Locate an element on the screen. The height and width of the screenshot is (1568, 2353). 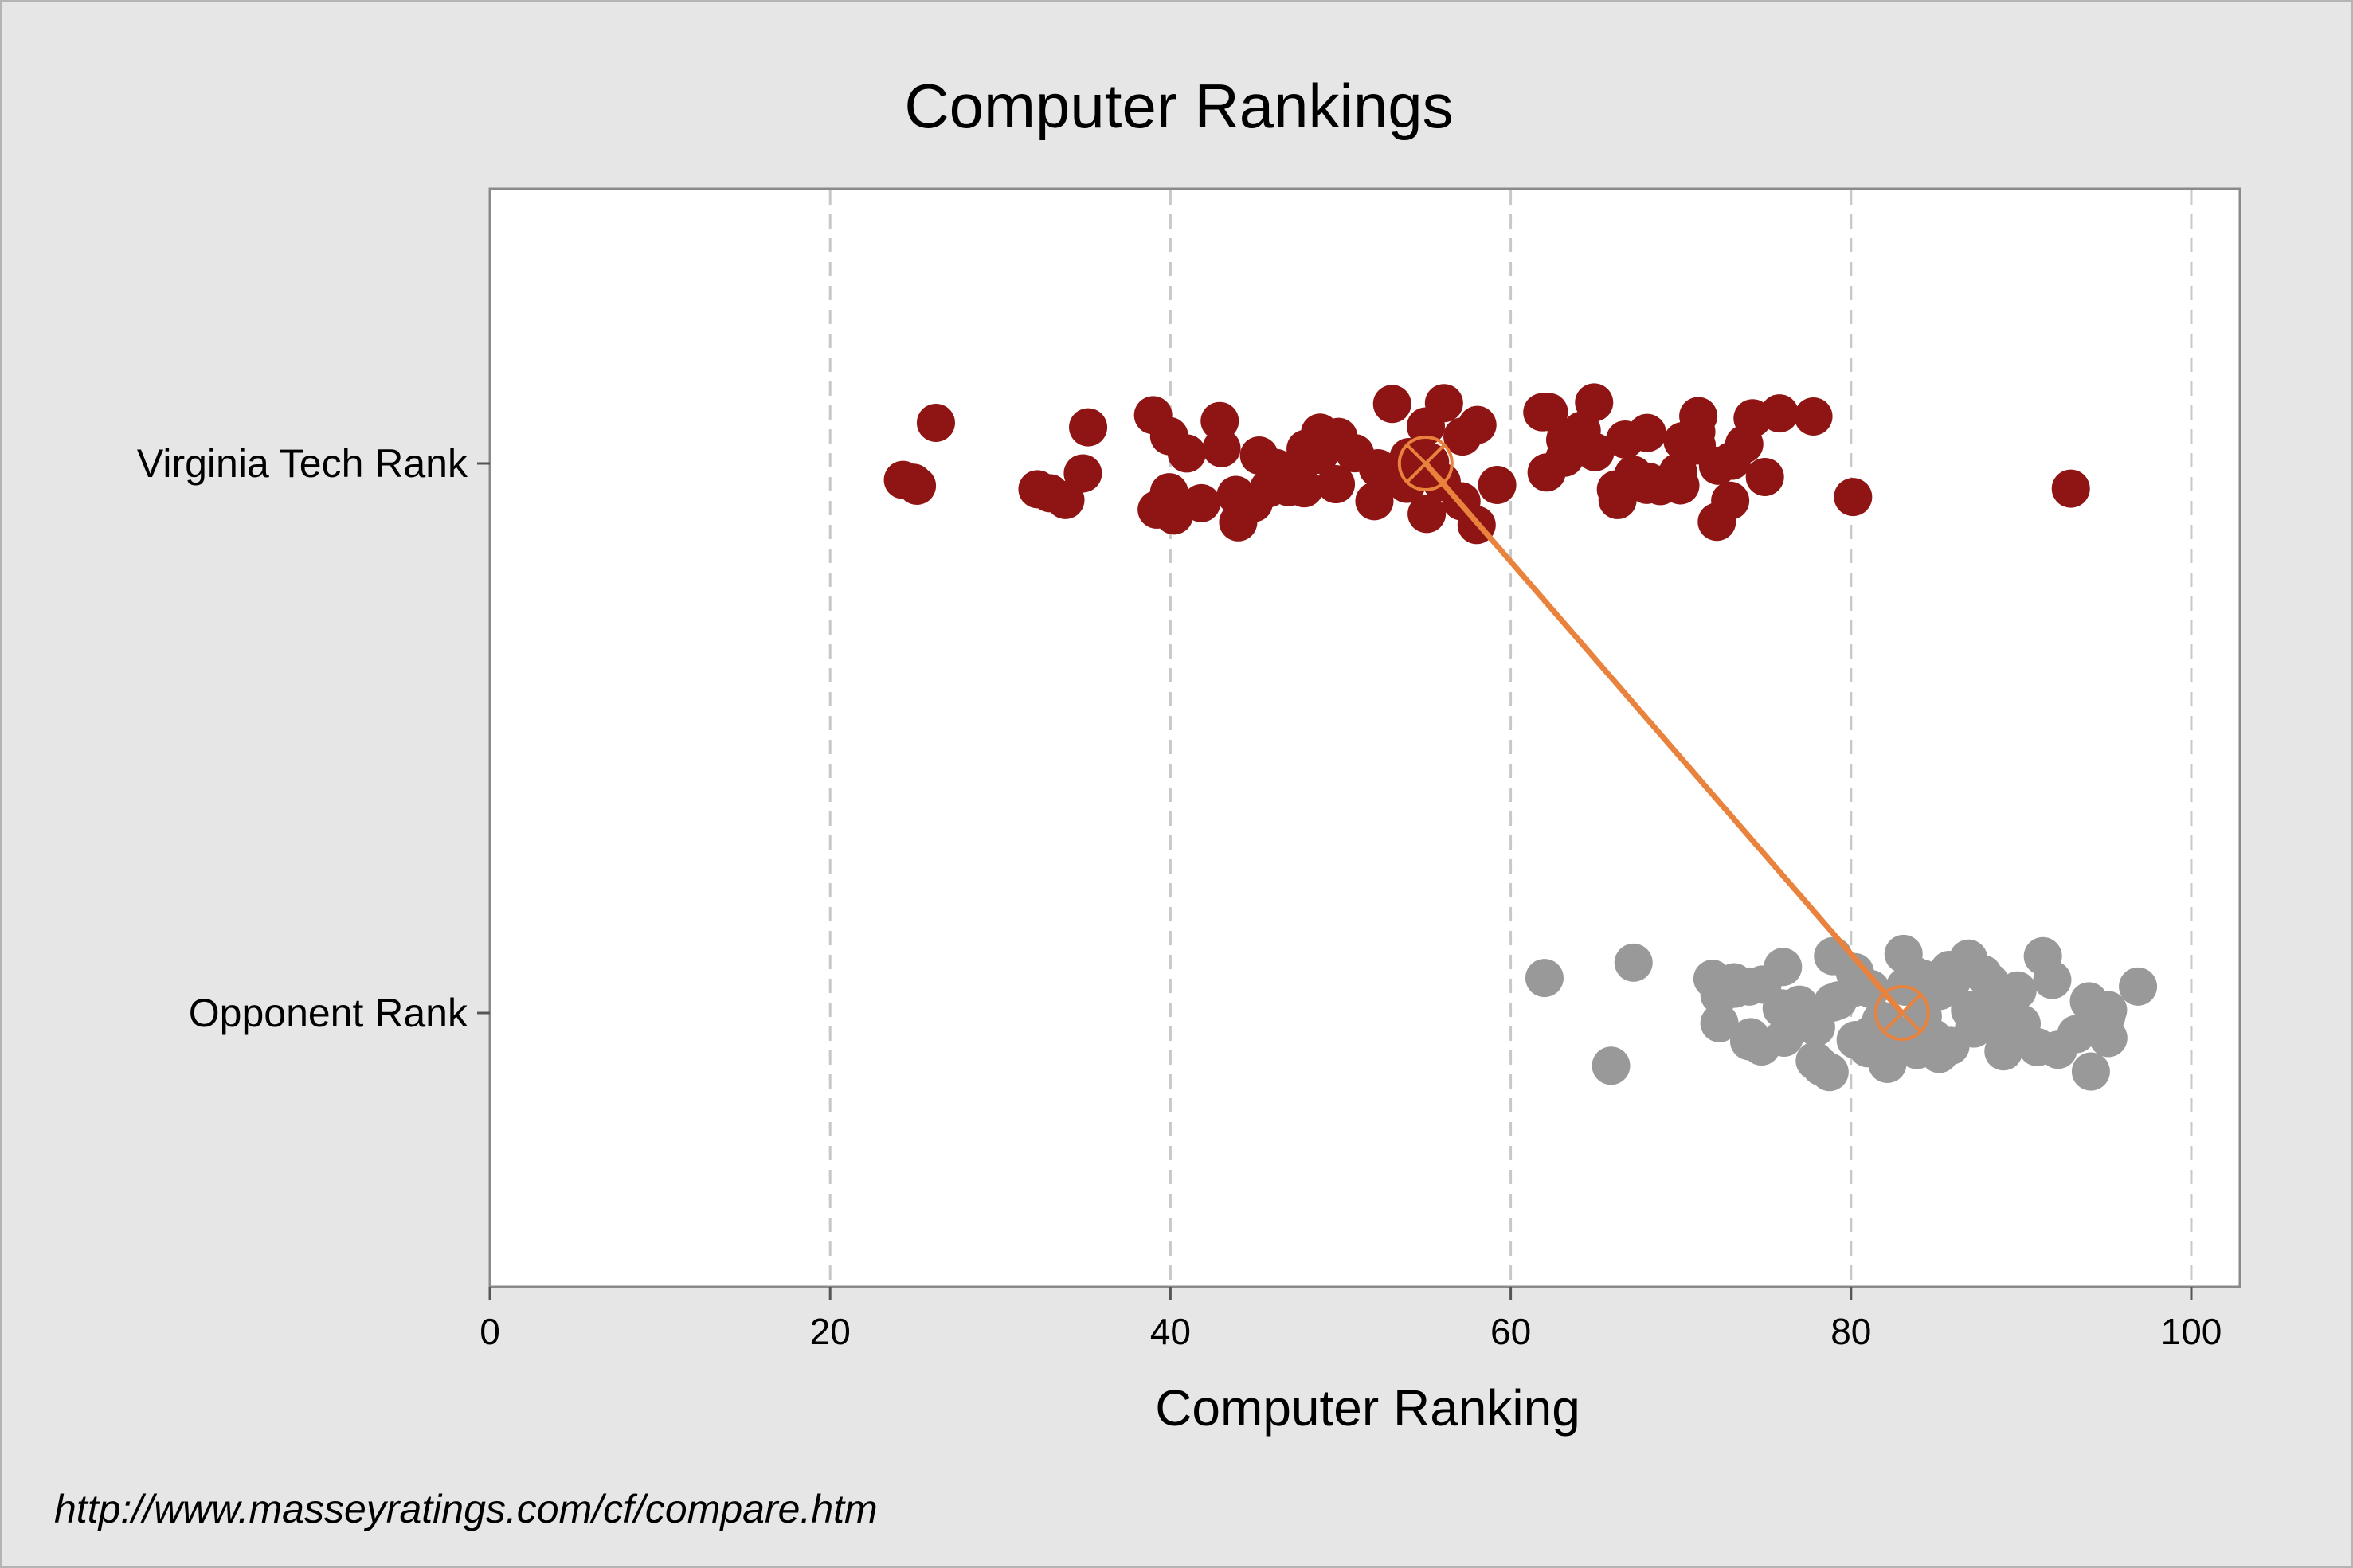
x-tick-label: 60 is located at coordinates (1511, 1331).